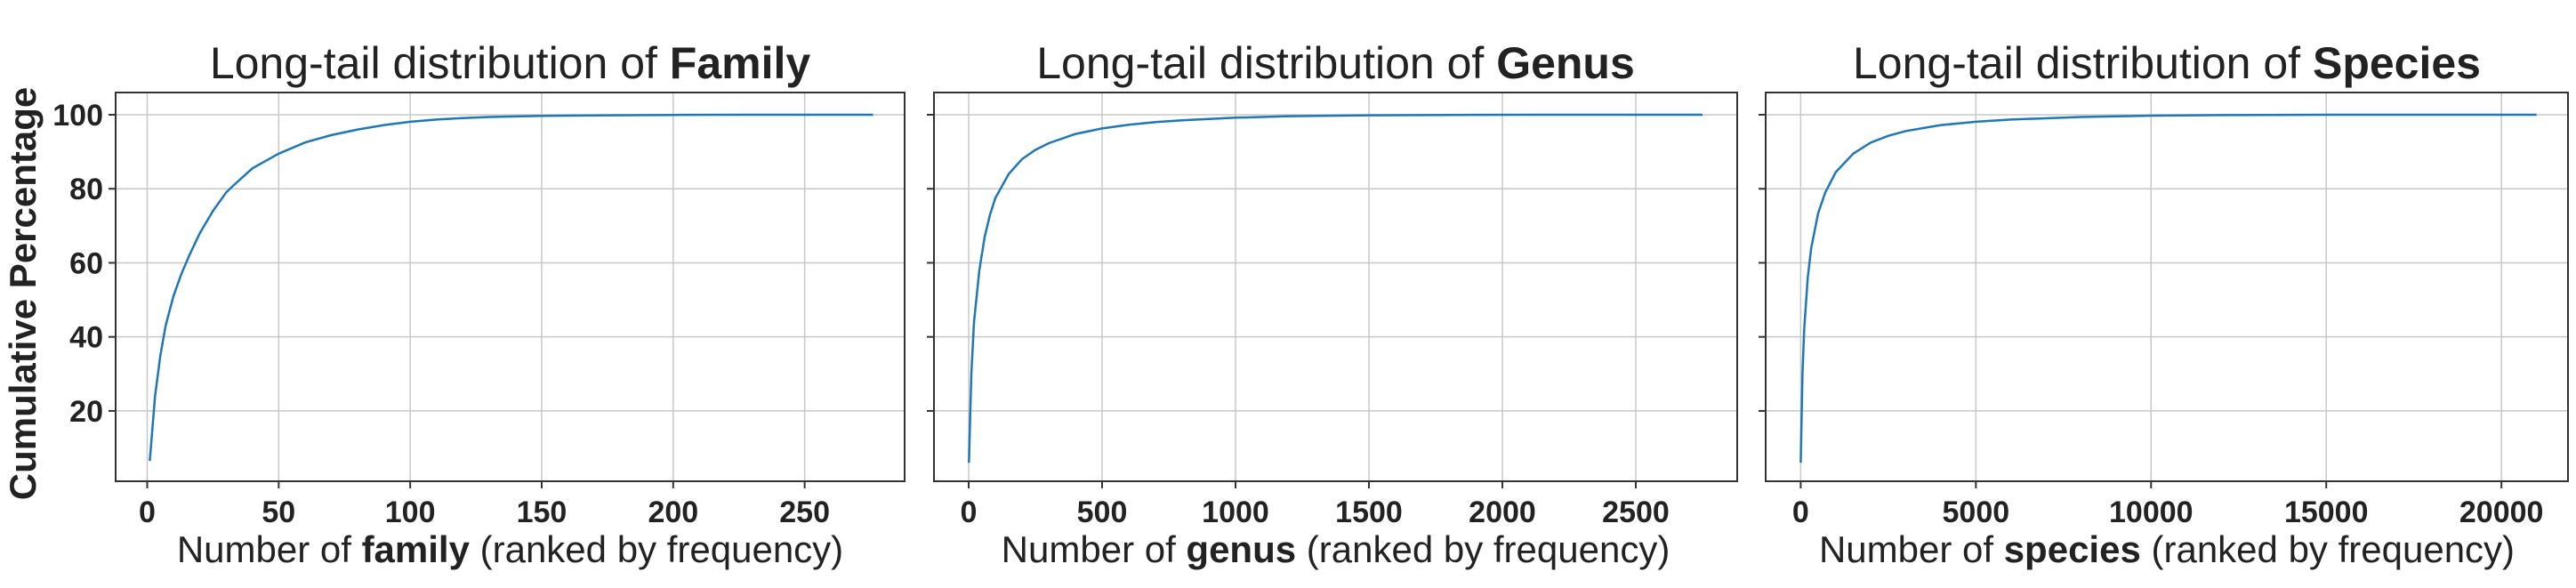 The image size is (2576, 588). Describe the element at coordinates (86, 263) in the screenshot. I see `y-tick-label: 60` at that location.